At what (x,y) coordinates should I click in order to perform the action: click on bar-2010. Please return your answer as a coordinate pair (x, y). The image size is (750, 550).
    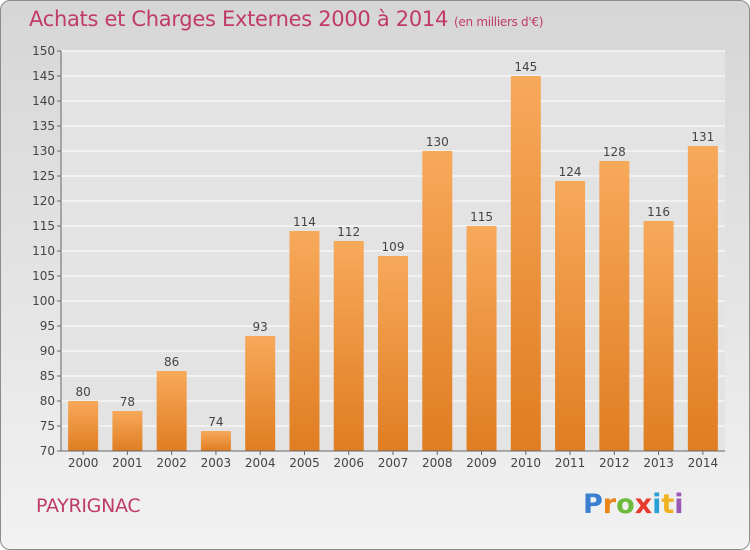
    Looking at the image, I should click on (525, 263).